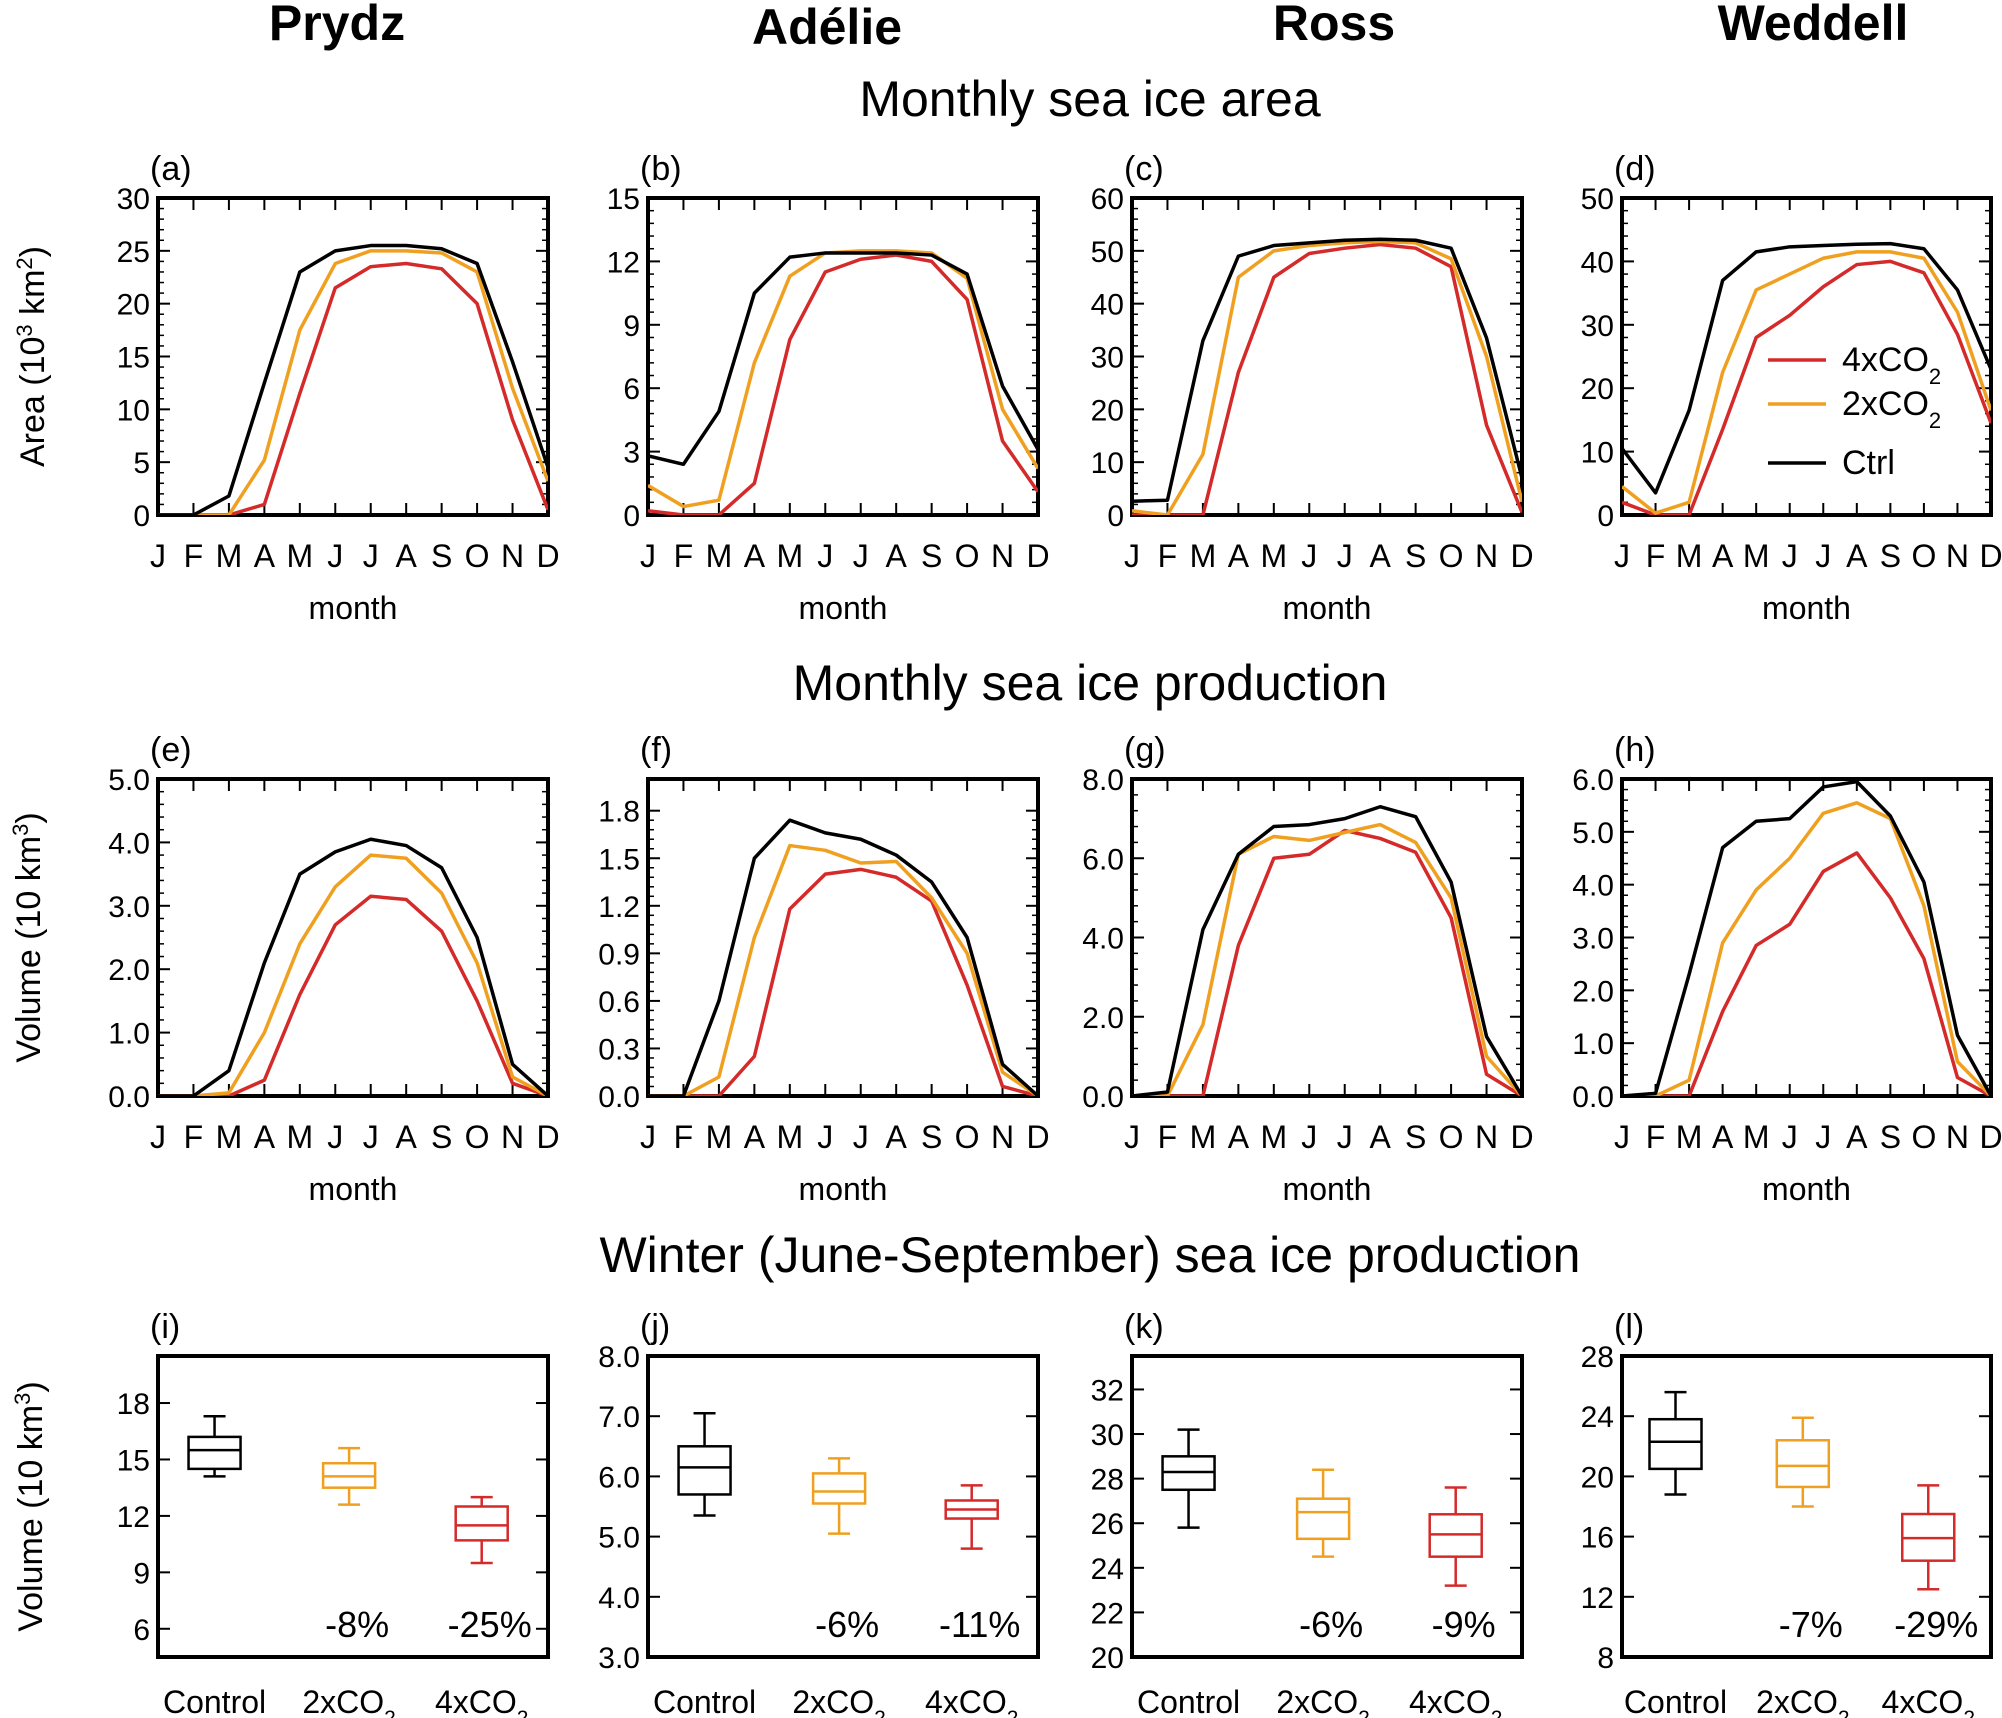  What do you see at coordinates (214, 1446) in the screenshot?
I see `box-Control` at bounding box center [214, 1446].